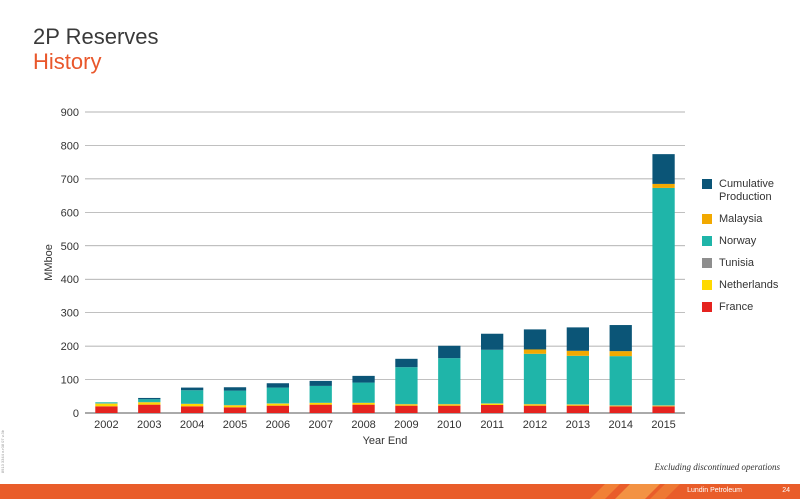 This screenshot has height=499, width=800. Describe the element at coordinates (277, 404) in the screenshot. I see `bar-netherlands-2006` at that location.